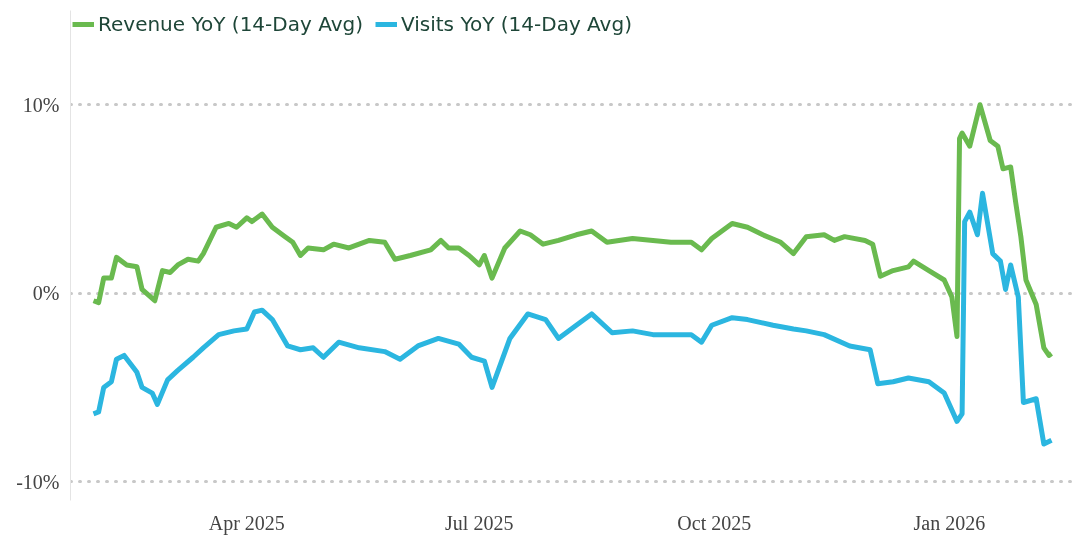 Image resolution: width=1084 pixels, height=536 pixels. I want to click on x-tick-label: Jul 2025, so click(479, 522).